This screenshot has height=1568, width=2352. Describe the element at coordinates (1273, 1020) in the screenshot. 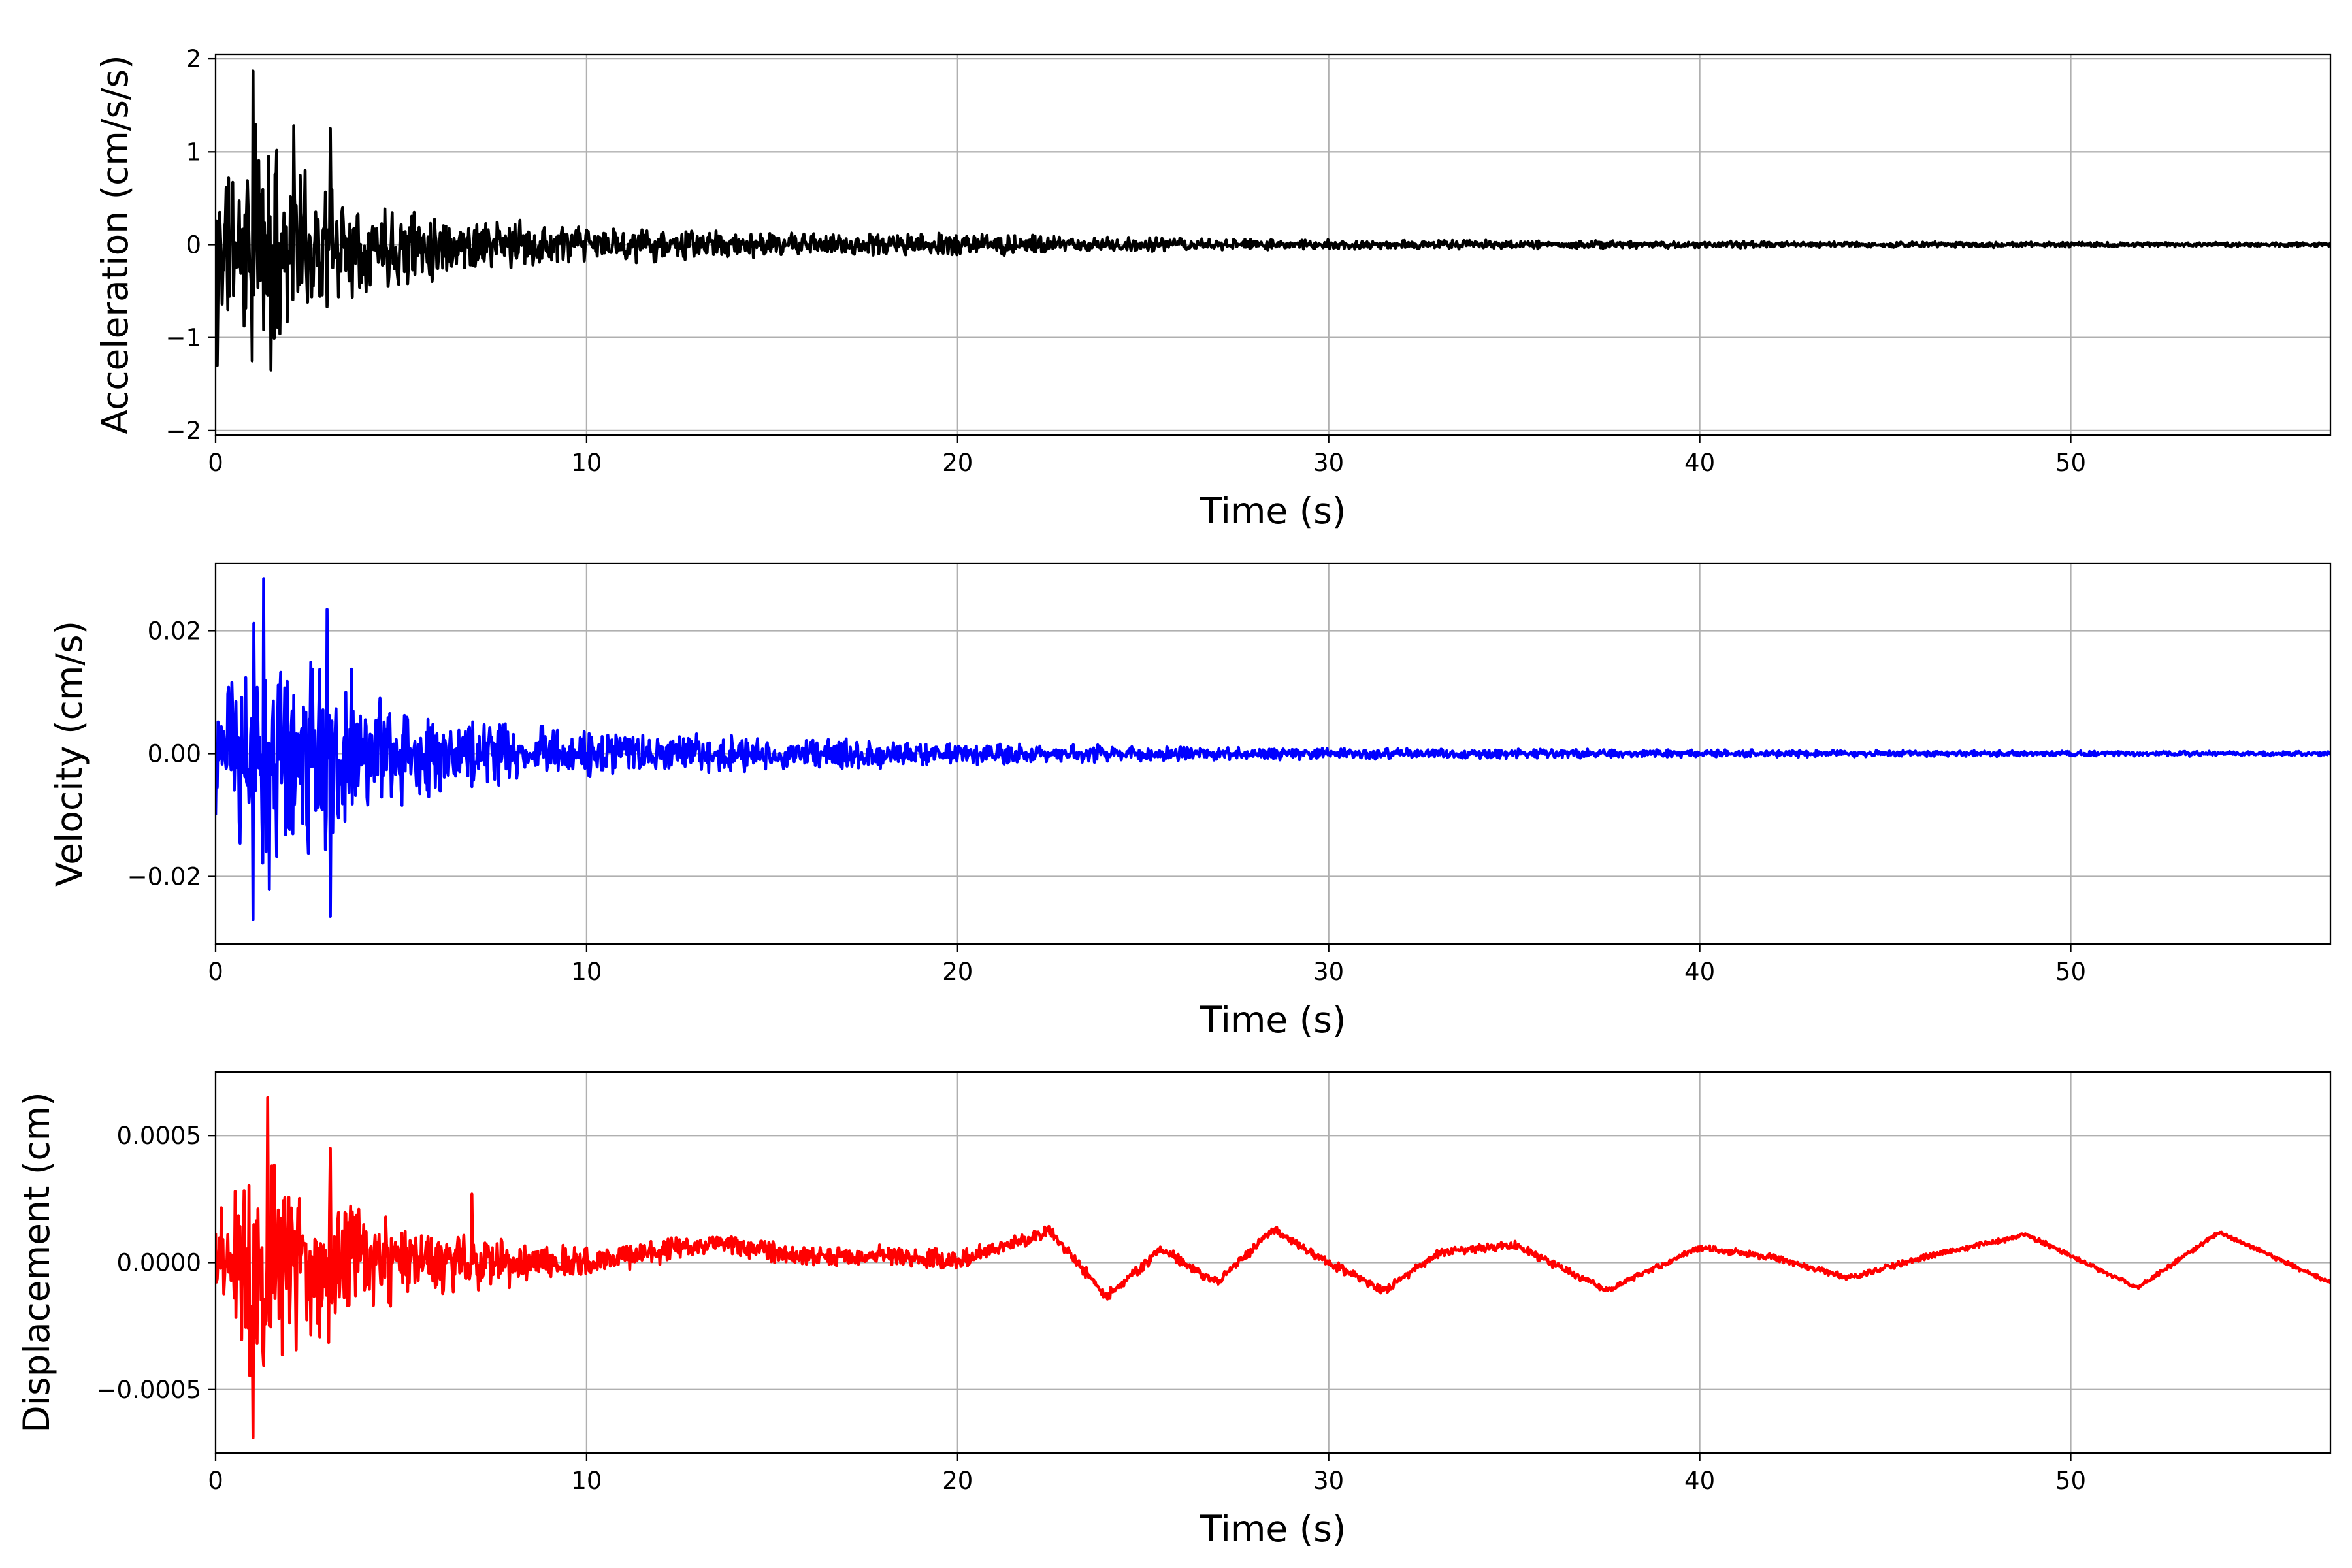

I see `velocity-x-axis-label: Time (s)` at that location.